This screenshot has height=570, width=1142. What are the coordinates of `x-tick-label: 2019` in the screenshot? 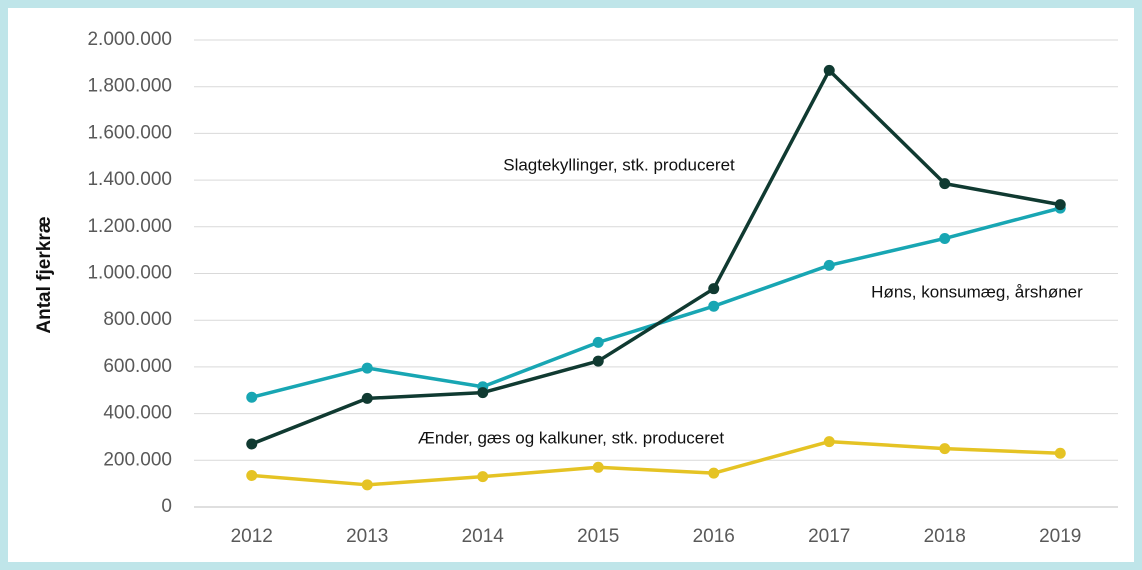 It's located at (1060, 536).